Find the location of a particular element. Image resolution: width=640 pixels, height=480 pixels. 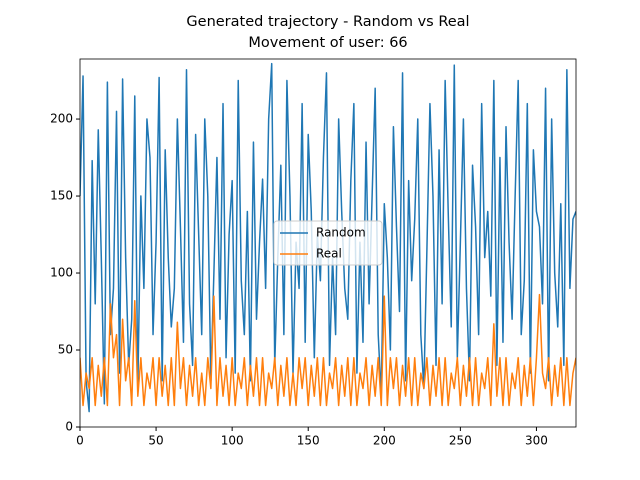

y-tick-label: 150 is located at coordinates (61, 196).